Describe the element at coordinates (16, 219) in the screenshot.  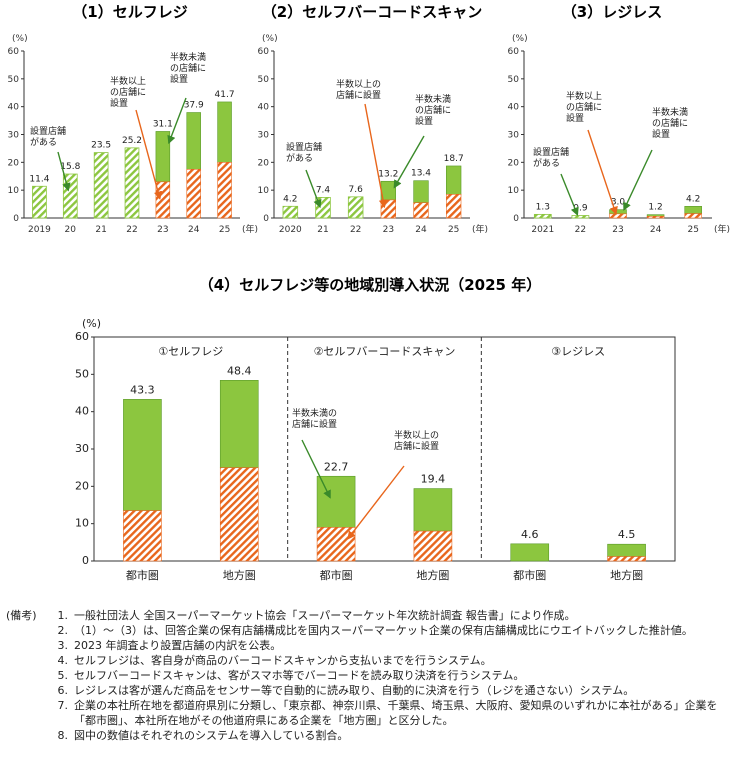
I see `chart1-ytick-label: 0` at that location.